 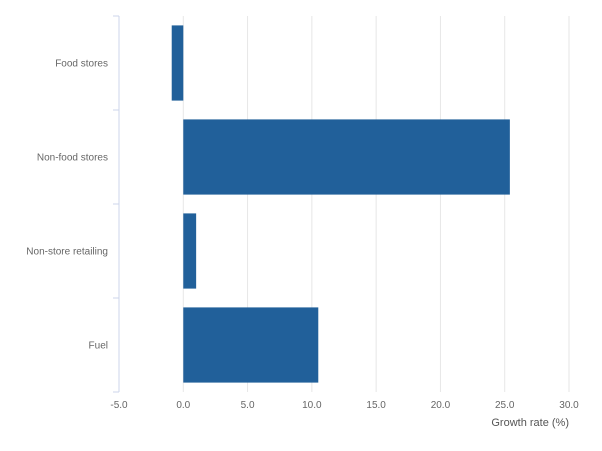 What do you see at coordinates (116, 204) in the screenshot?
I see `category-axis` at bounding box center [116, 204].